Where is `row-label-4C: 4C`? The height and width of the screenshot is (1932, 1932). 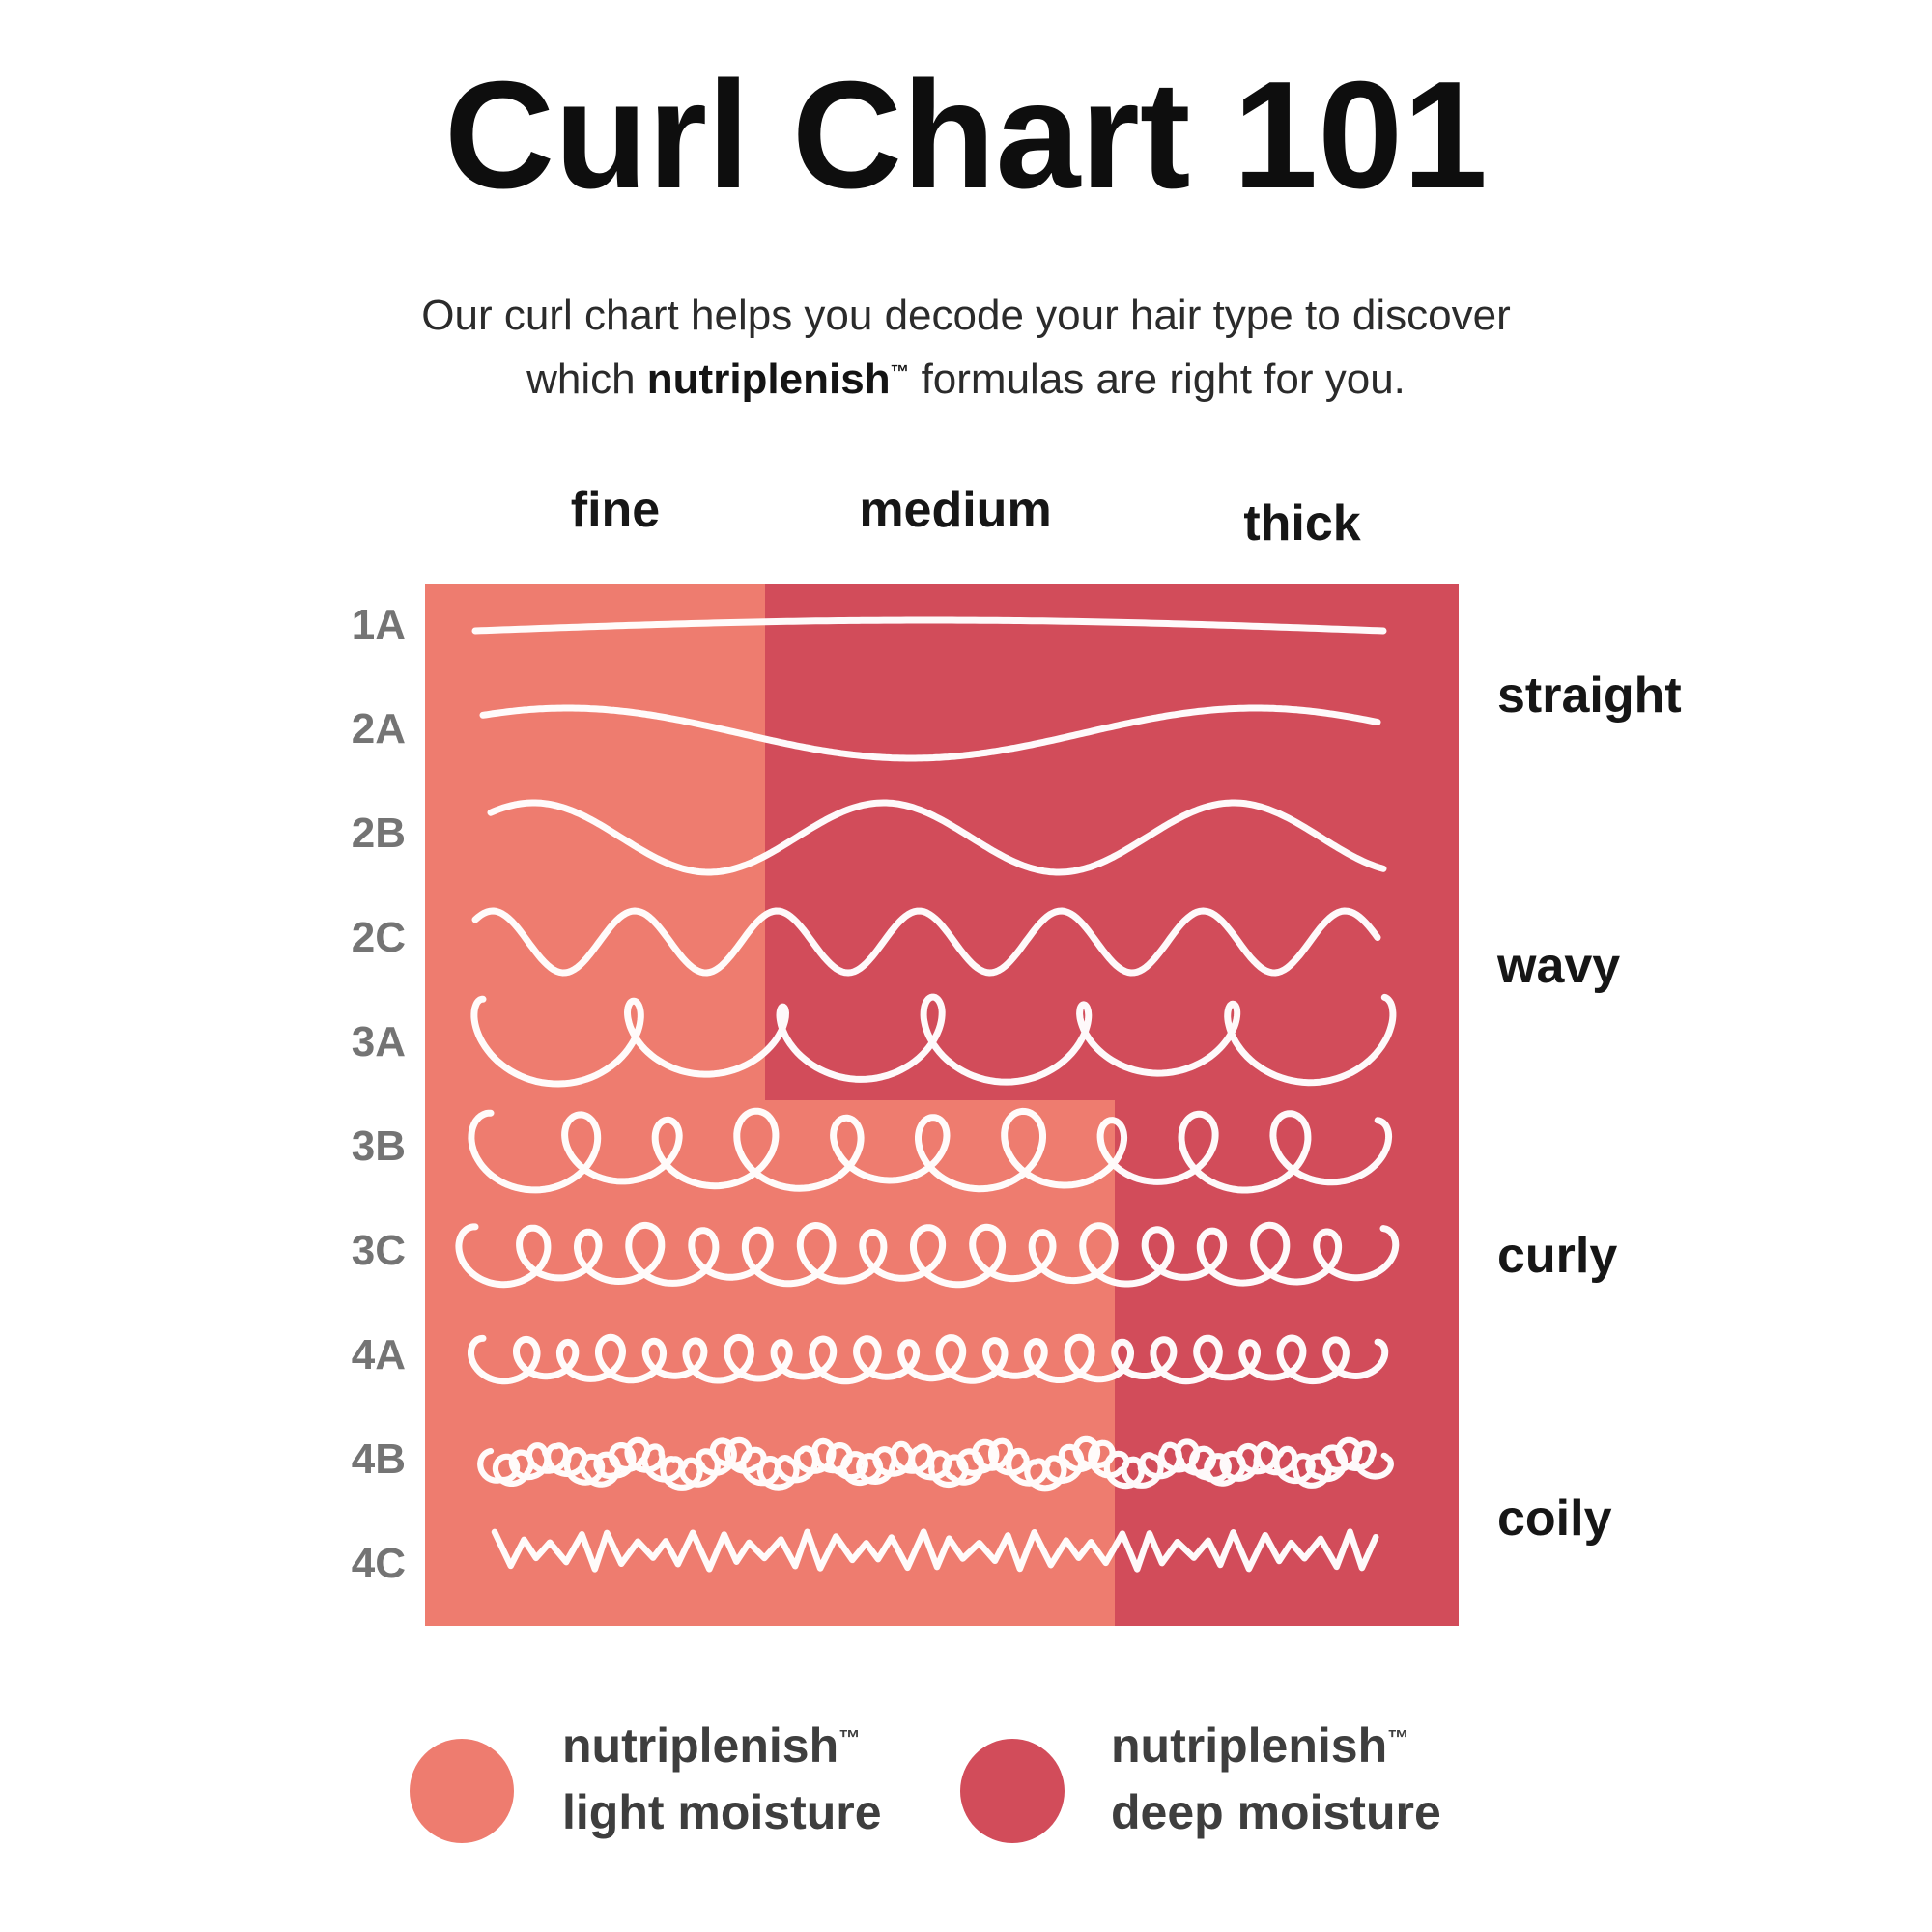
row-label-4C: 4C is located at coordinates (378, 1563).